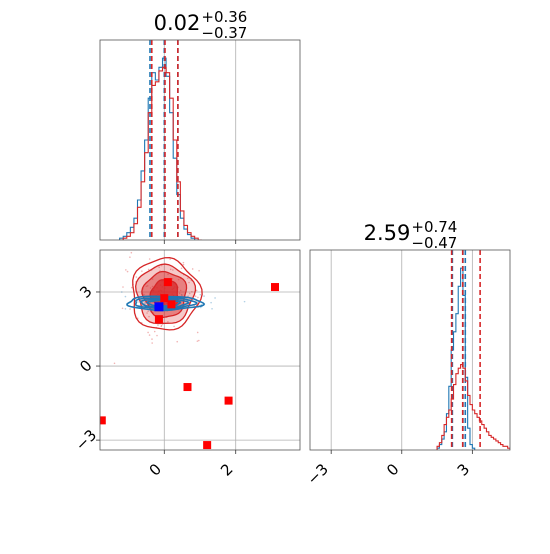 Image resolution: width=550 pixels, height=554 pixels. Describe the element at coordinates (434, 227) in the screenshot. I see `panel-bottom-right-title-plus: +0.74` at that location.